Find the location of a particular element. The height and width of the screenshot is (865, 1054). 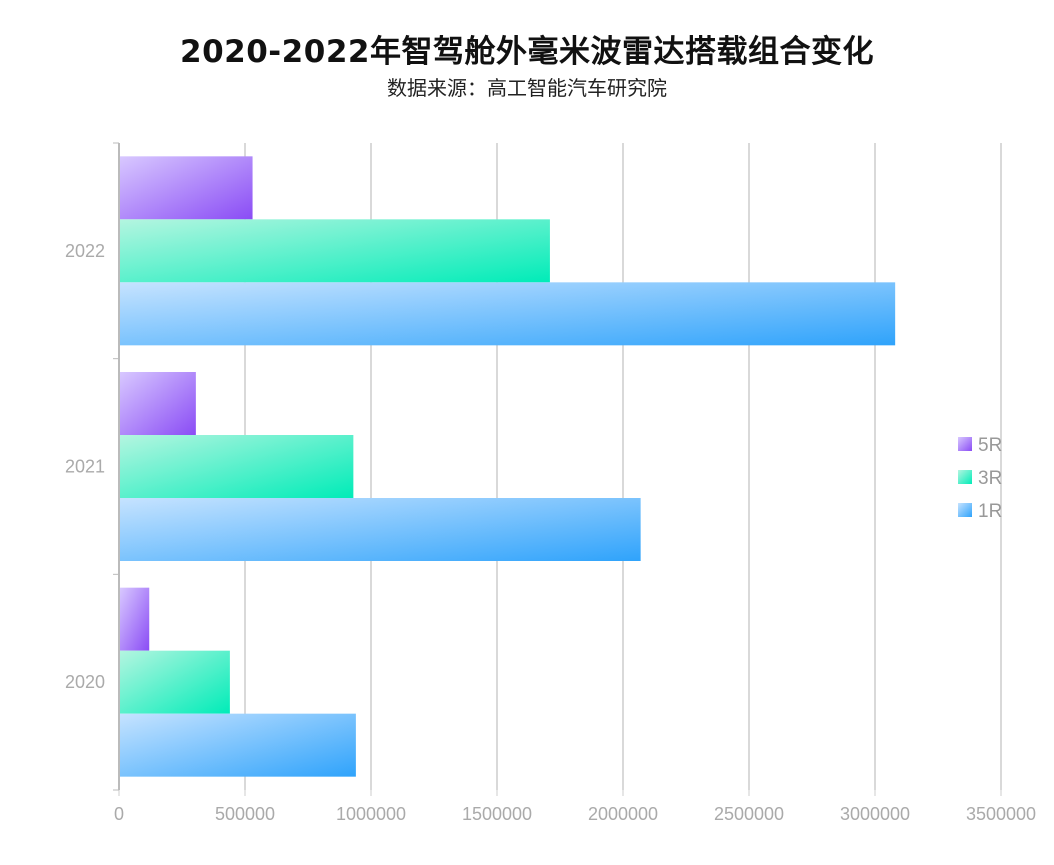

x-tick-label: 3500000 is located at coordinates (1001, 814).